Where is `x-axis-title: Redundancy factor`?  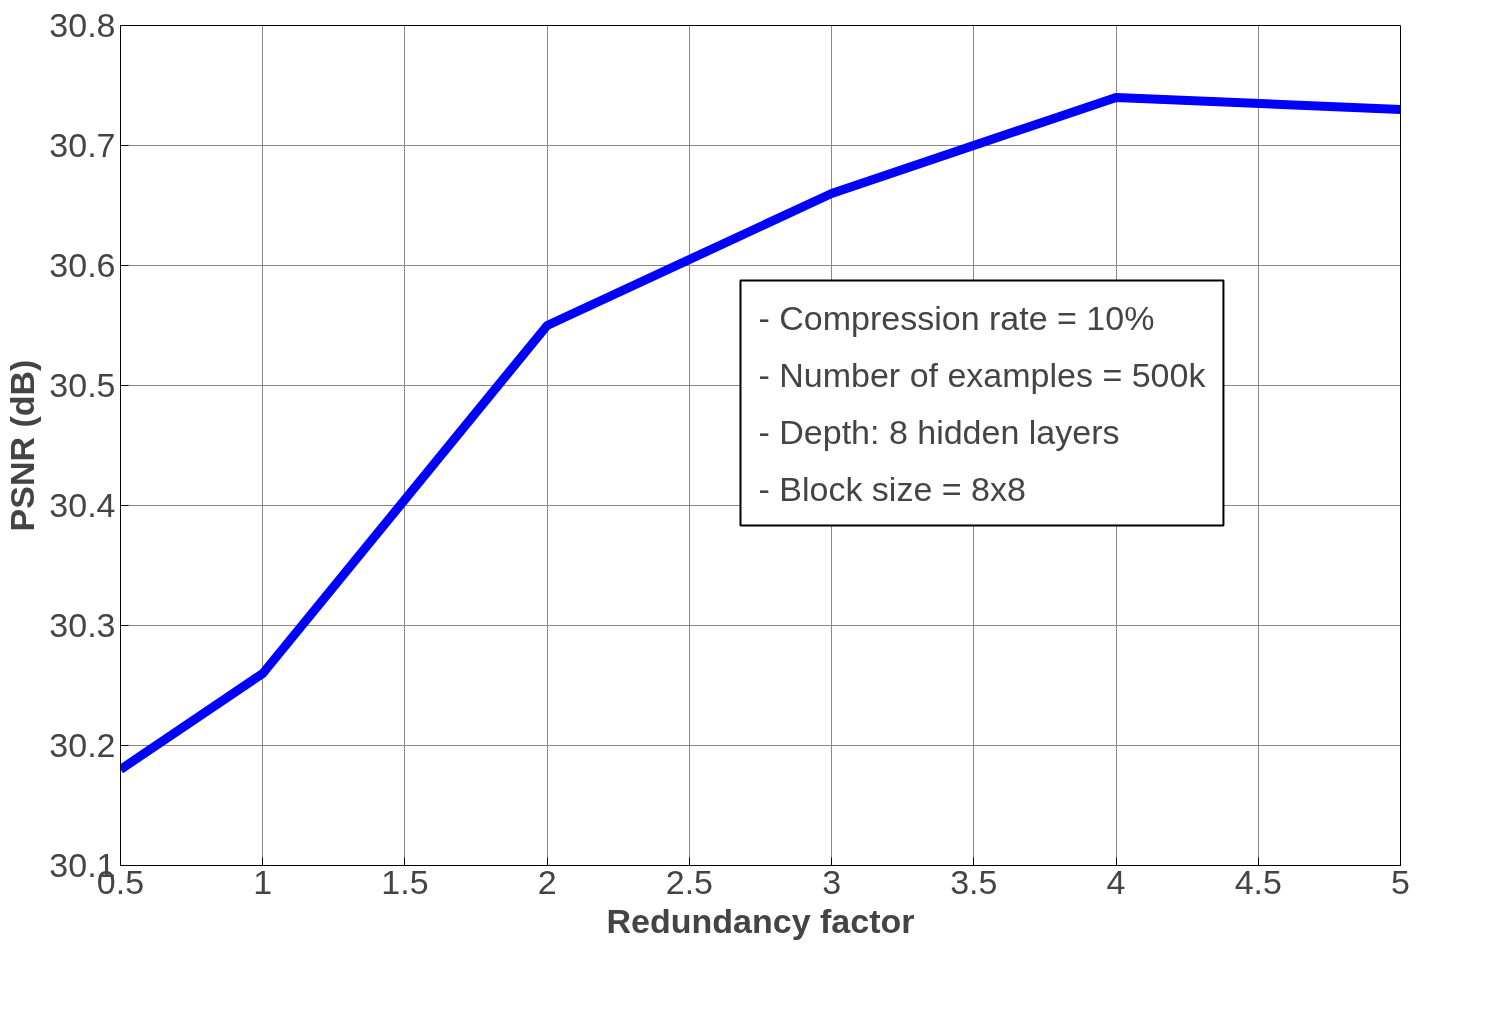
x-axis-title: Redundancy factor is located at coordinates (760, 920).